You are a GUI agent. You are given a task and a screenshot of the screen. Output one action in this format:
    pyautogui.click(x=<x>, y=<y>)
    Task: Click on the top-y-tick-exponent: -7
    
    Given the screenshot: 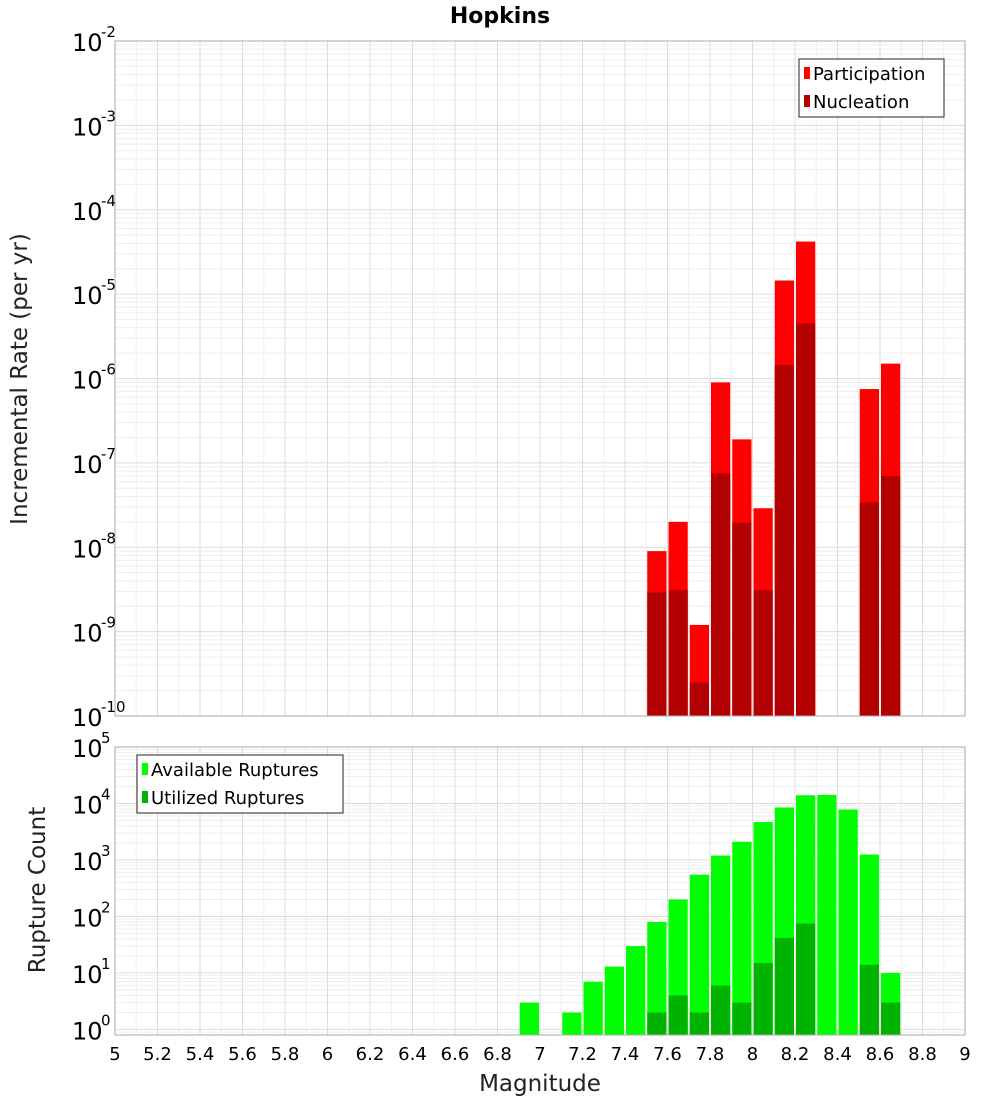 What is the action you would take?
    pyautogui.click(x=108, y=454)
    